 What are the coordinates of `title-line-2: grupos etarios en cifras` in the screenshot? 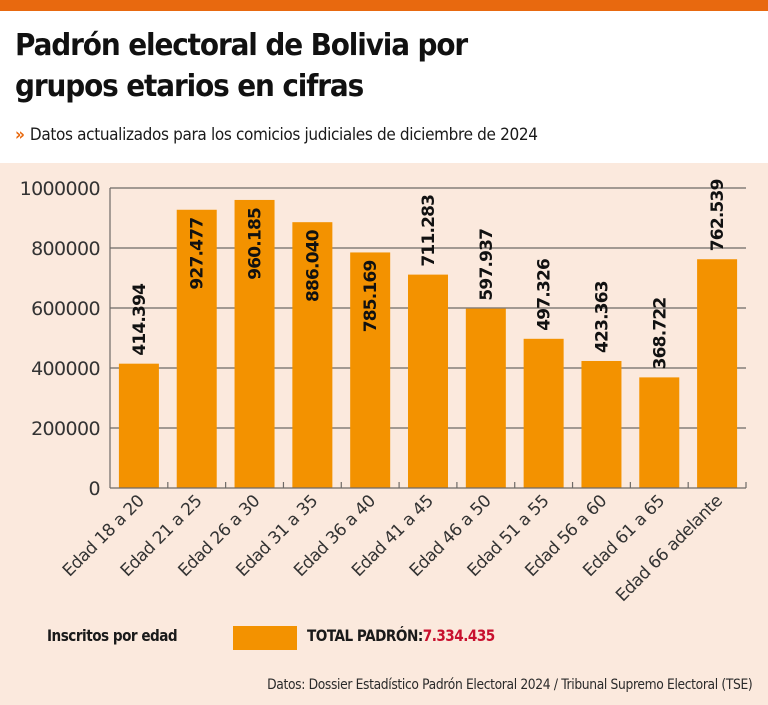 It's located at (189, 86).